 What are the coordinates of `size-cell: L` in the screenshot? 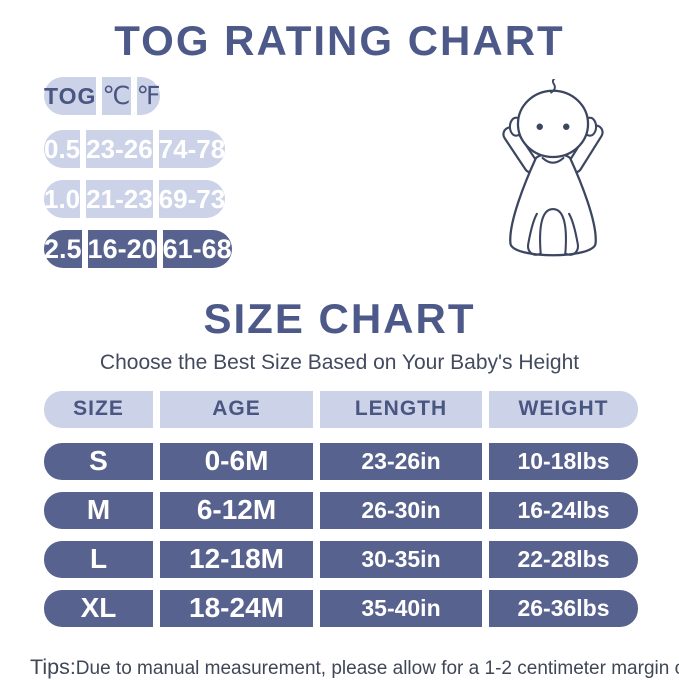 It's located at (98, 559).